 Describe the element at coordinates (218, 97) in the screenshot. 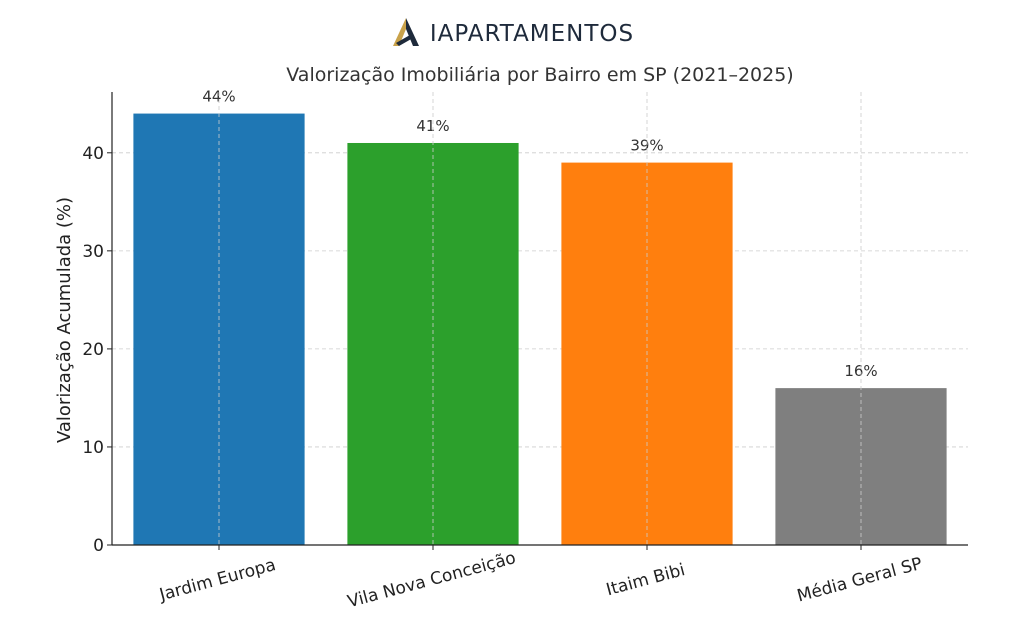

I see `data-label: 44%` at that location.